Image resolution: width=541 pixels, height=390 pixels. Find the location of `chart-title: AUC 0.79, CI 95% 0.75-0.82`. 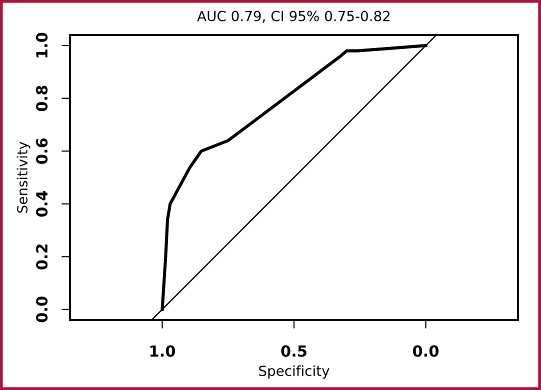

chart-title: AUC 0.79, CI 95% 0.75-0.82 is located at coordinates (293, 16).